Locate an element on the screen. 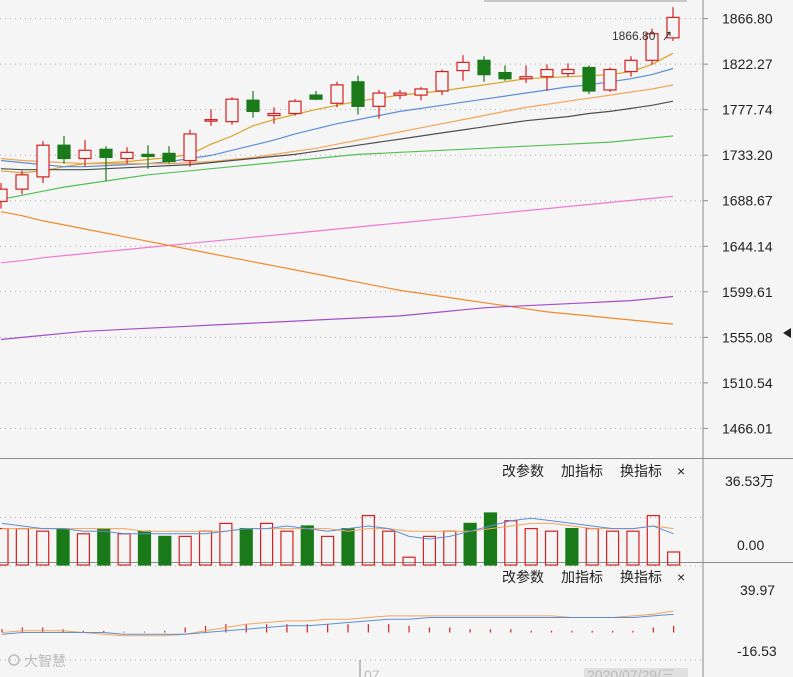  volume-add-indicator-button: 加指标 is located at coordinates (582, 471).